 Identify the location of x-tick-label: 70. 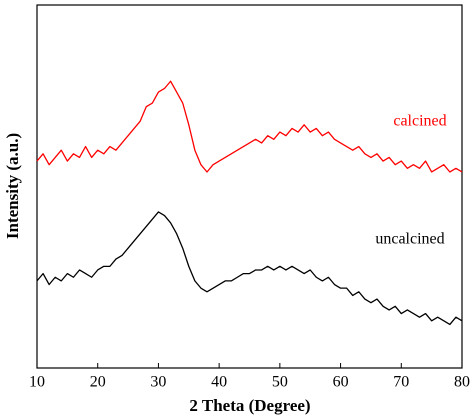
(401, 382).